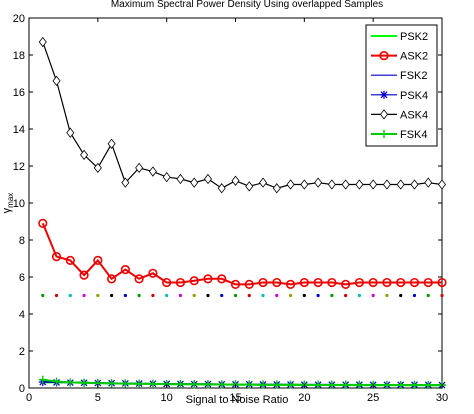 The width and height of the screenshot is (474, 414). Describe the element at coordinates (373, 398) in the screenshot. I see `x-tick-label: 25` at that location.